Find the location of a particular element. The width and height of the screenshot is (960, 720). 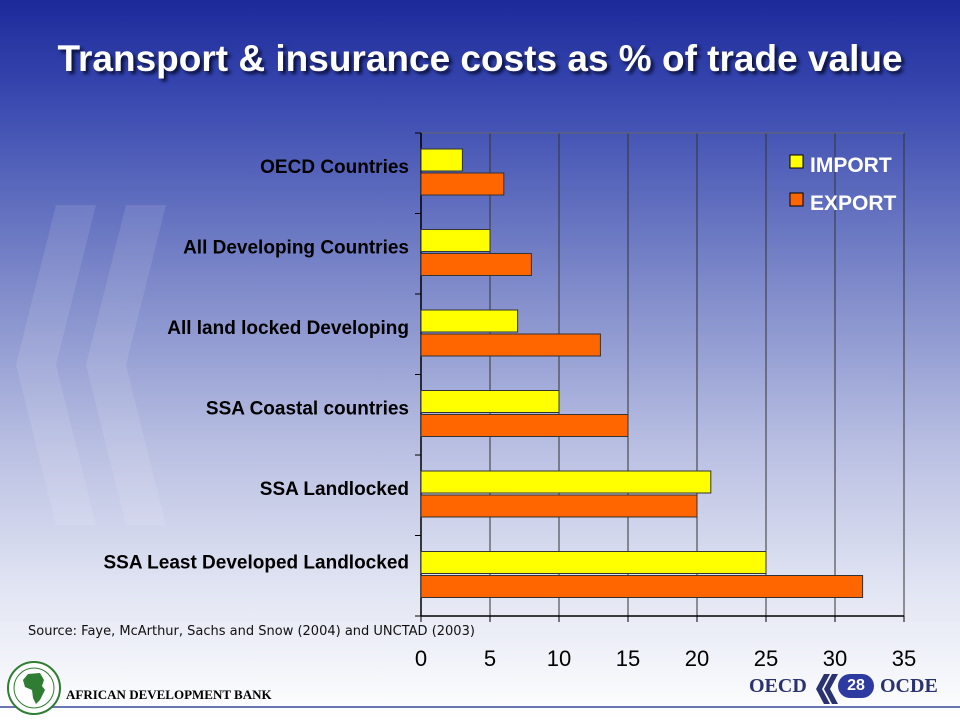

x-tick-label: 25 is located at coordinates (766, 658).